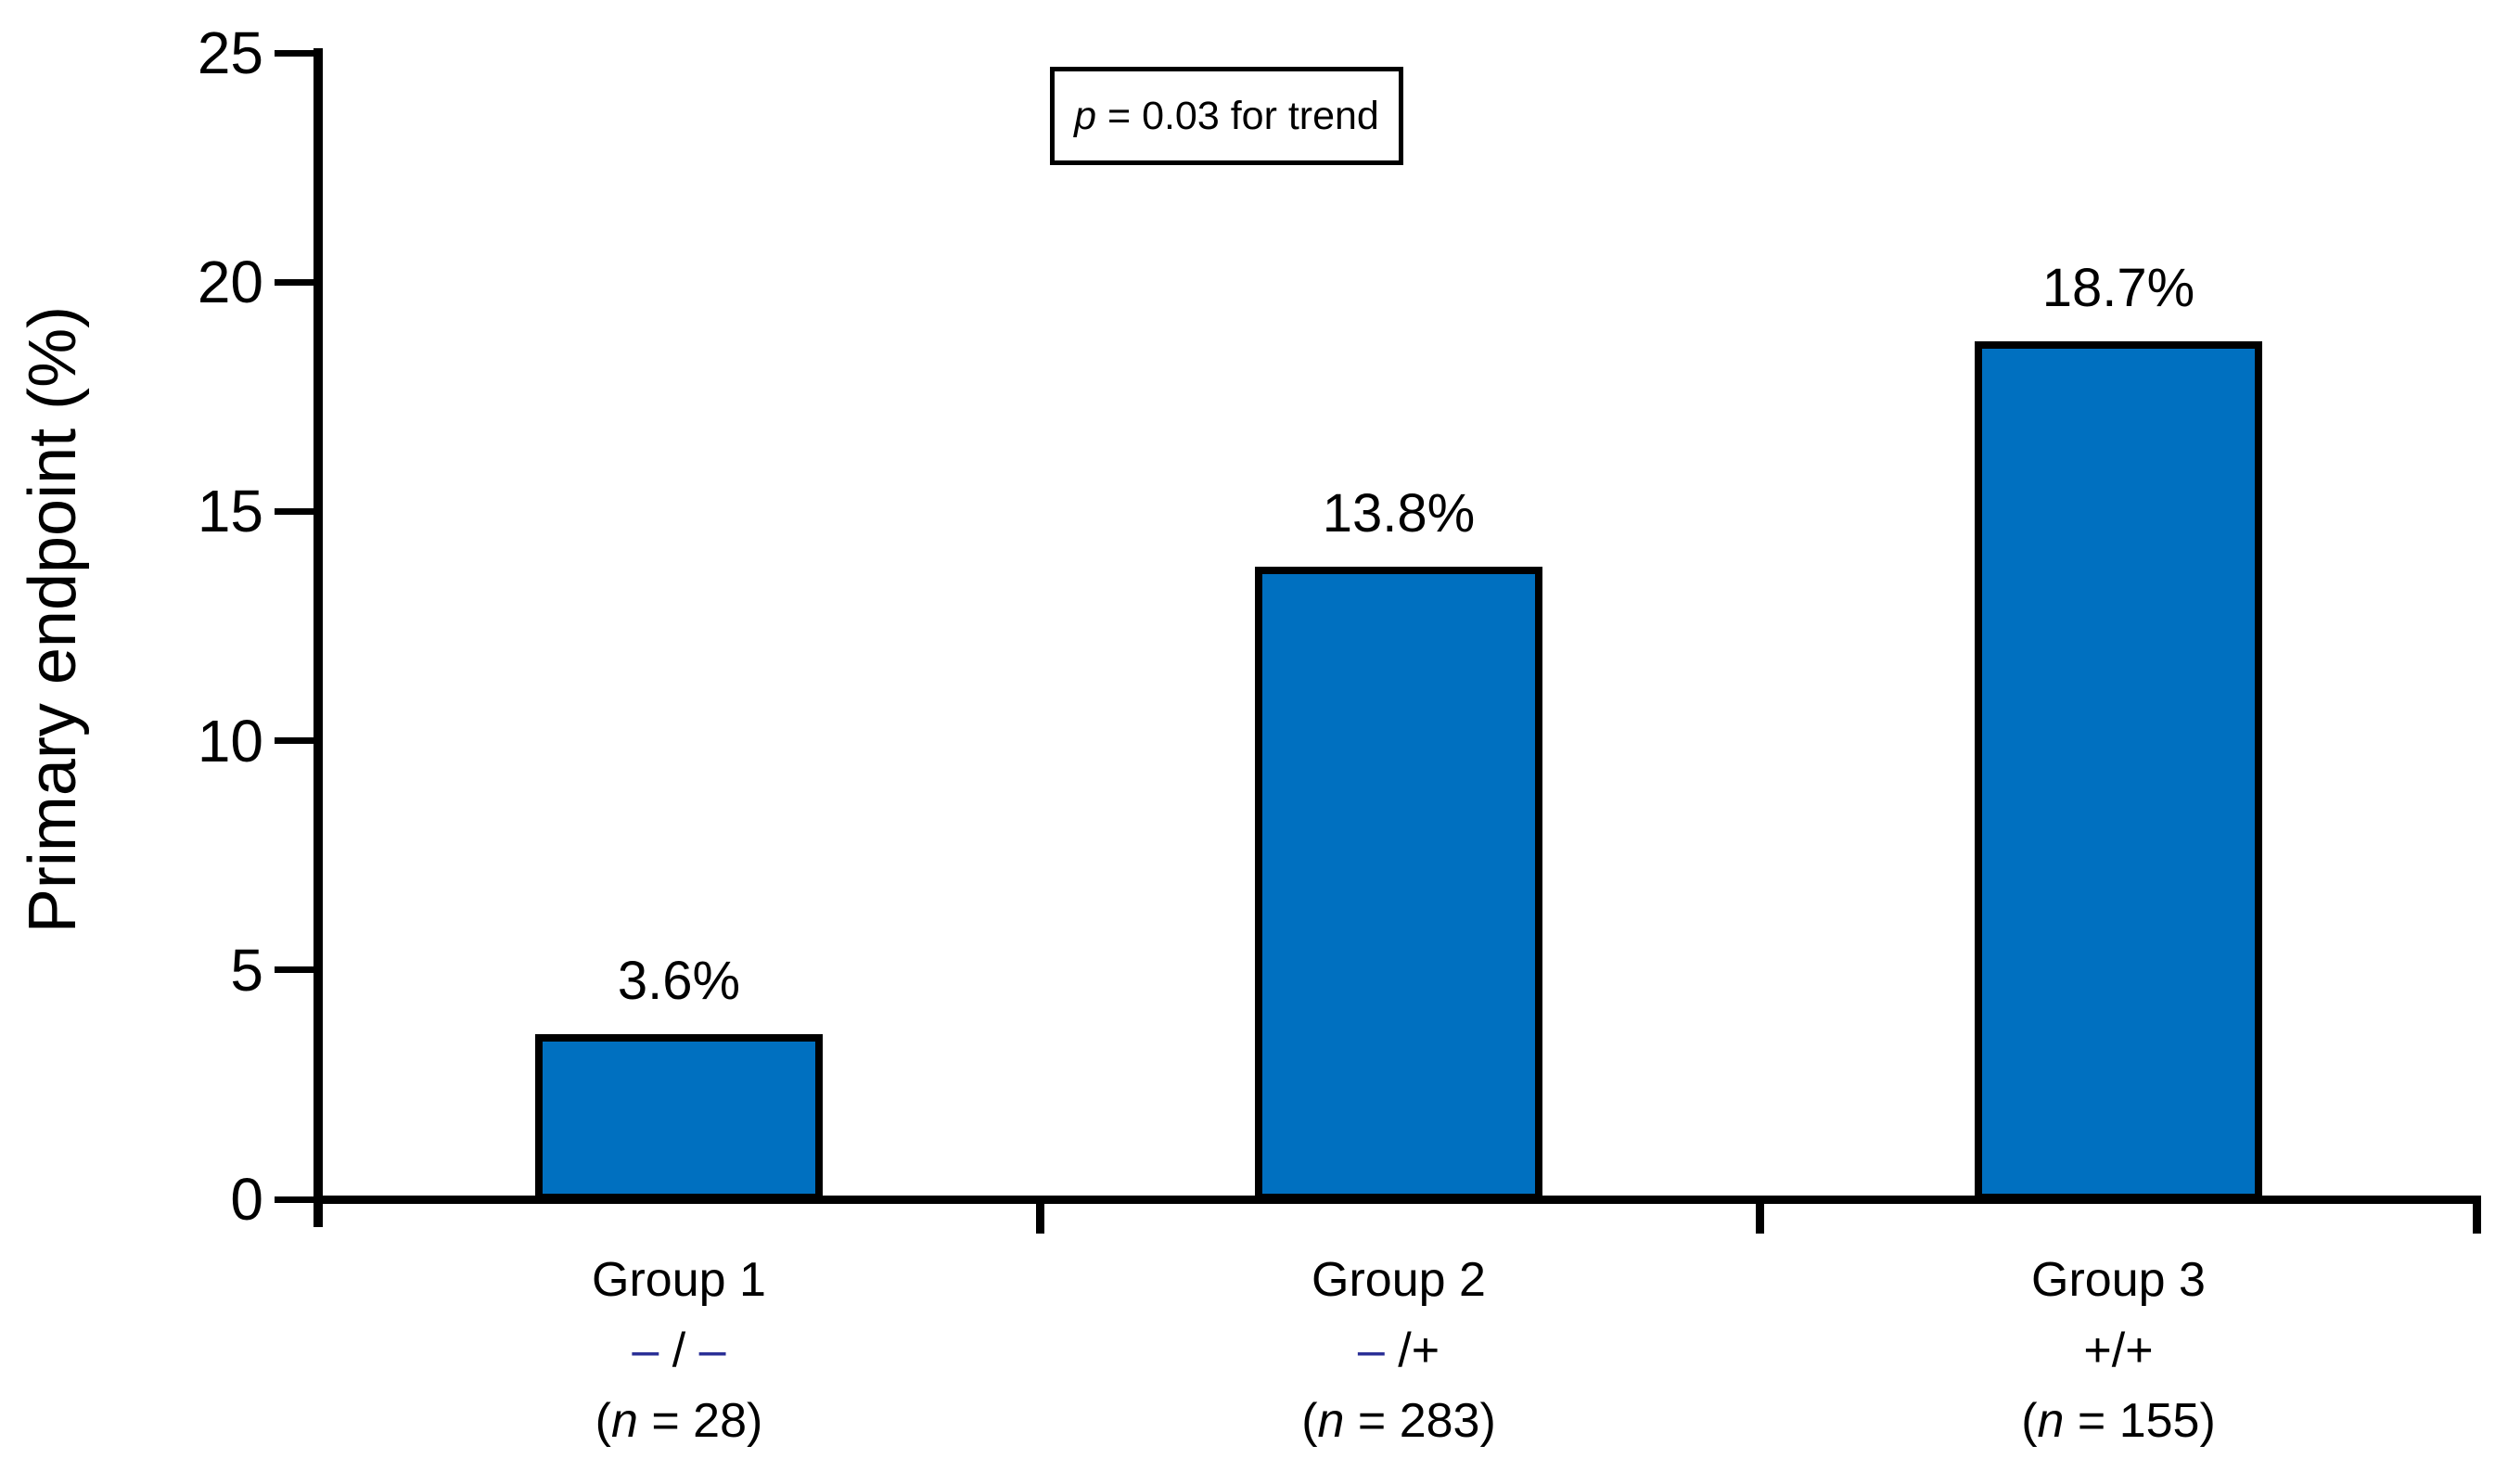 This screenshot has height=1484, width=2508. I want to click on genotype-segment: +/+, so click(2118, 1350).